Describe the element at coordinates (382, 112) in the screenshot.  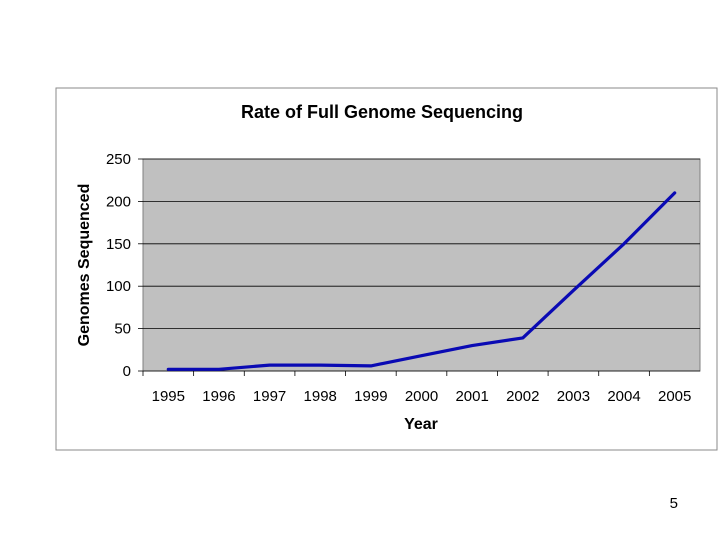
I see `chart-title: Rate of Full Genome Sequencing` at that location.